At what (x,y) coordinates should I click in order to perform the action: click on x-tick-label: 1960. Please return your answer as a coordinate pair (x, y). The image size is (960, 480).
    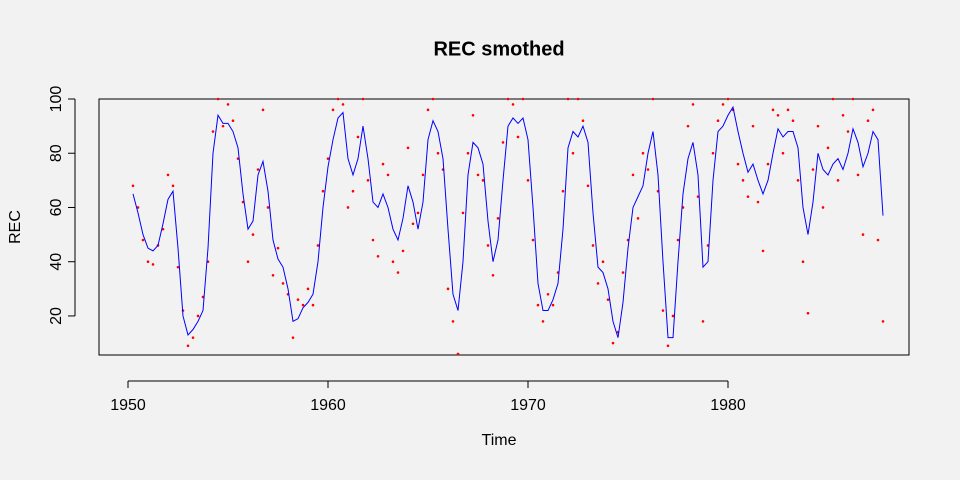
    Looking at the image, I should click on (328, 405).